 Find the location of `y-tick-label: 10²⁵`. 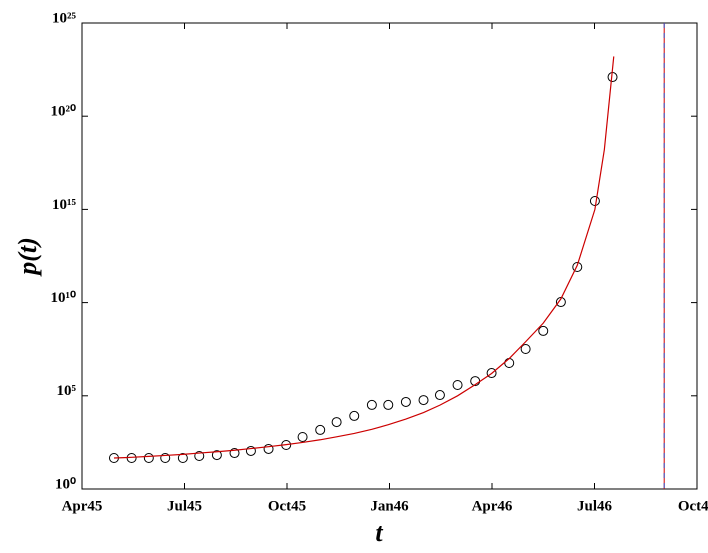

y-tick-label: 10²⁵ is located at coordinates (64, 18).